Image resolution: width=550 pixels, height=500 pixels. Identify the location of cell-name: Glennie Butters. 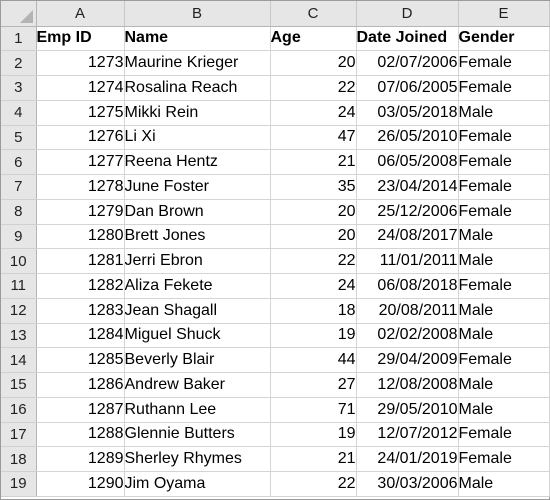
(197, 435).